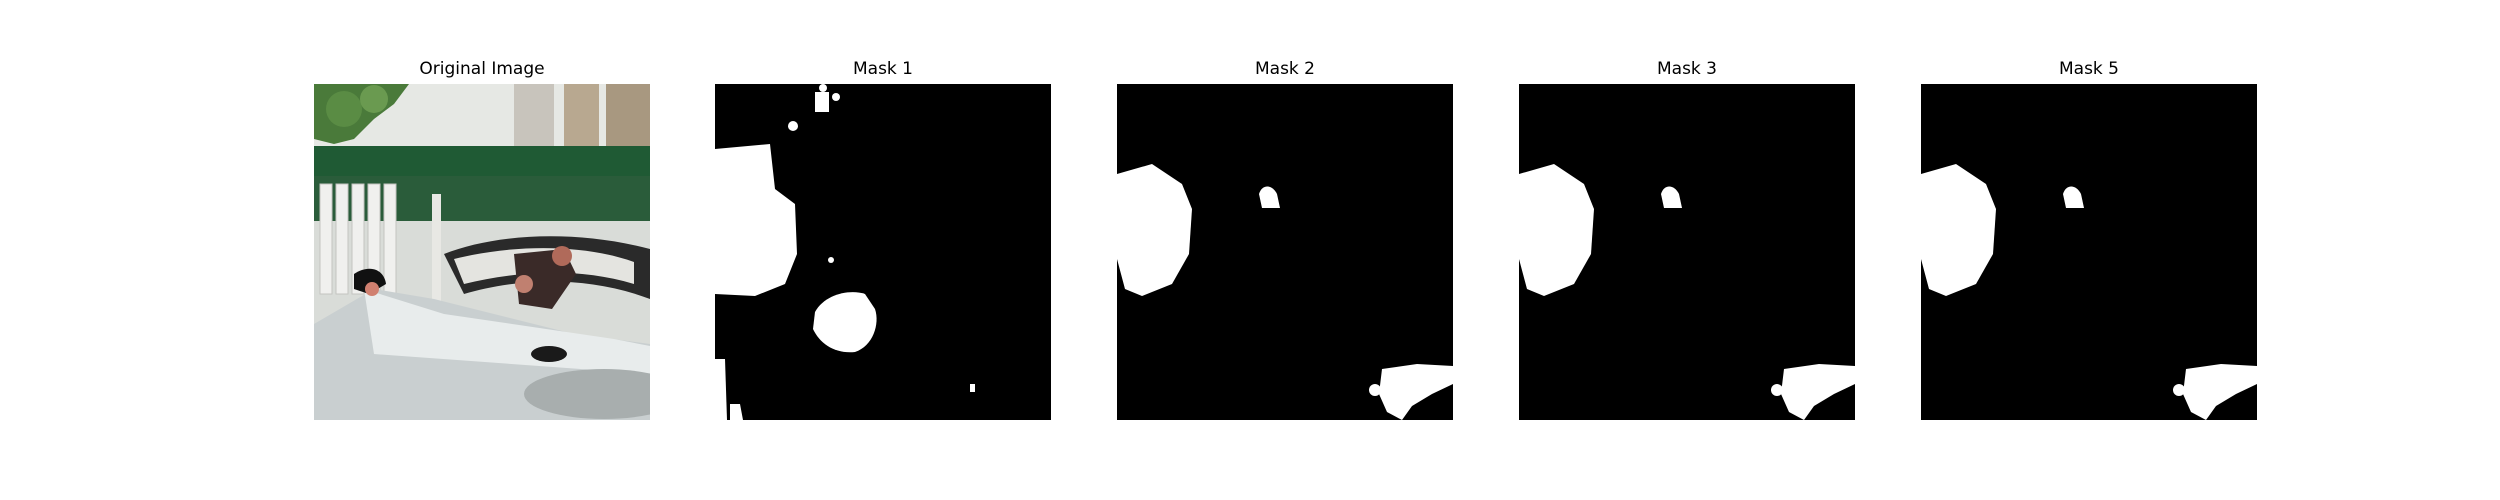 This screenshot has height=500, width=2500. I want to click on mask-1-image, so click(883, 252).